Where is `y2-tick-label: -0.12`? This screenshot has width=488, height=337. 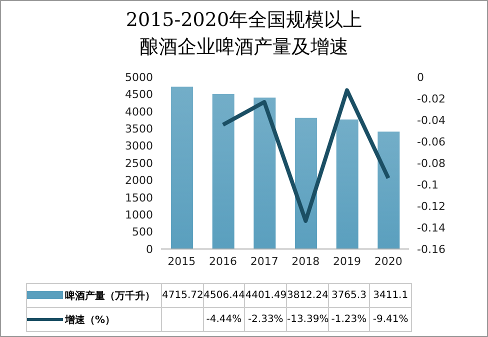 y2-tick-label: -0.12 is located at coordinates (431, 206).